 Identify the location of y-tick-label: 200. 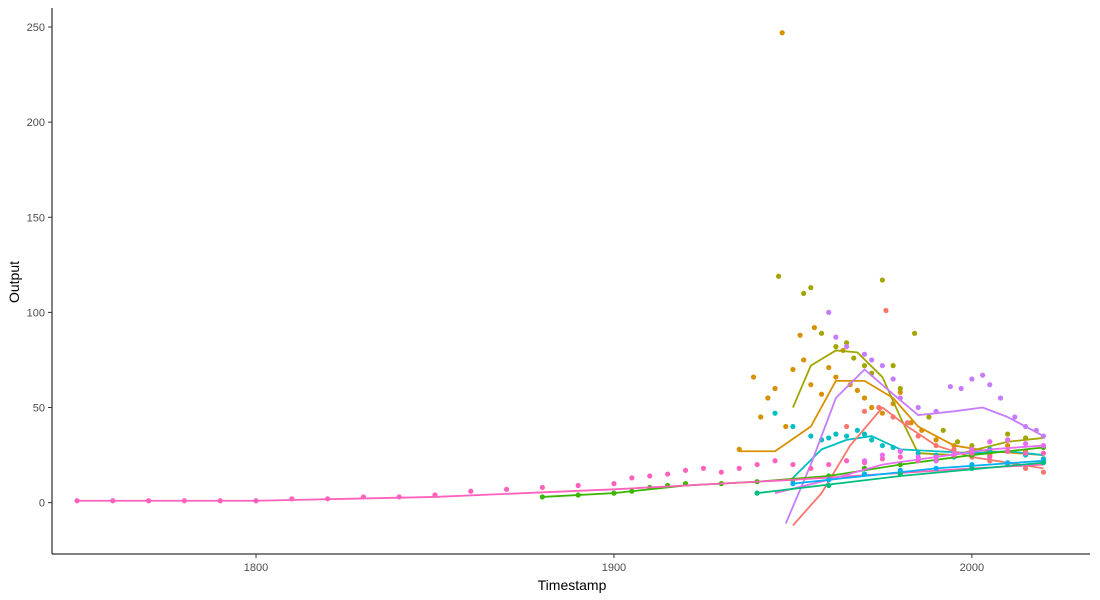
(36, 123).